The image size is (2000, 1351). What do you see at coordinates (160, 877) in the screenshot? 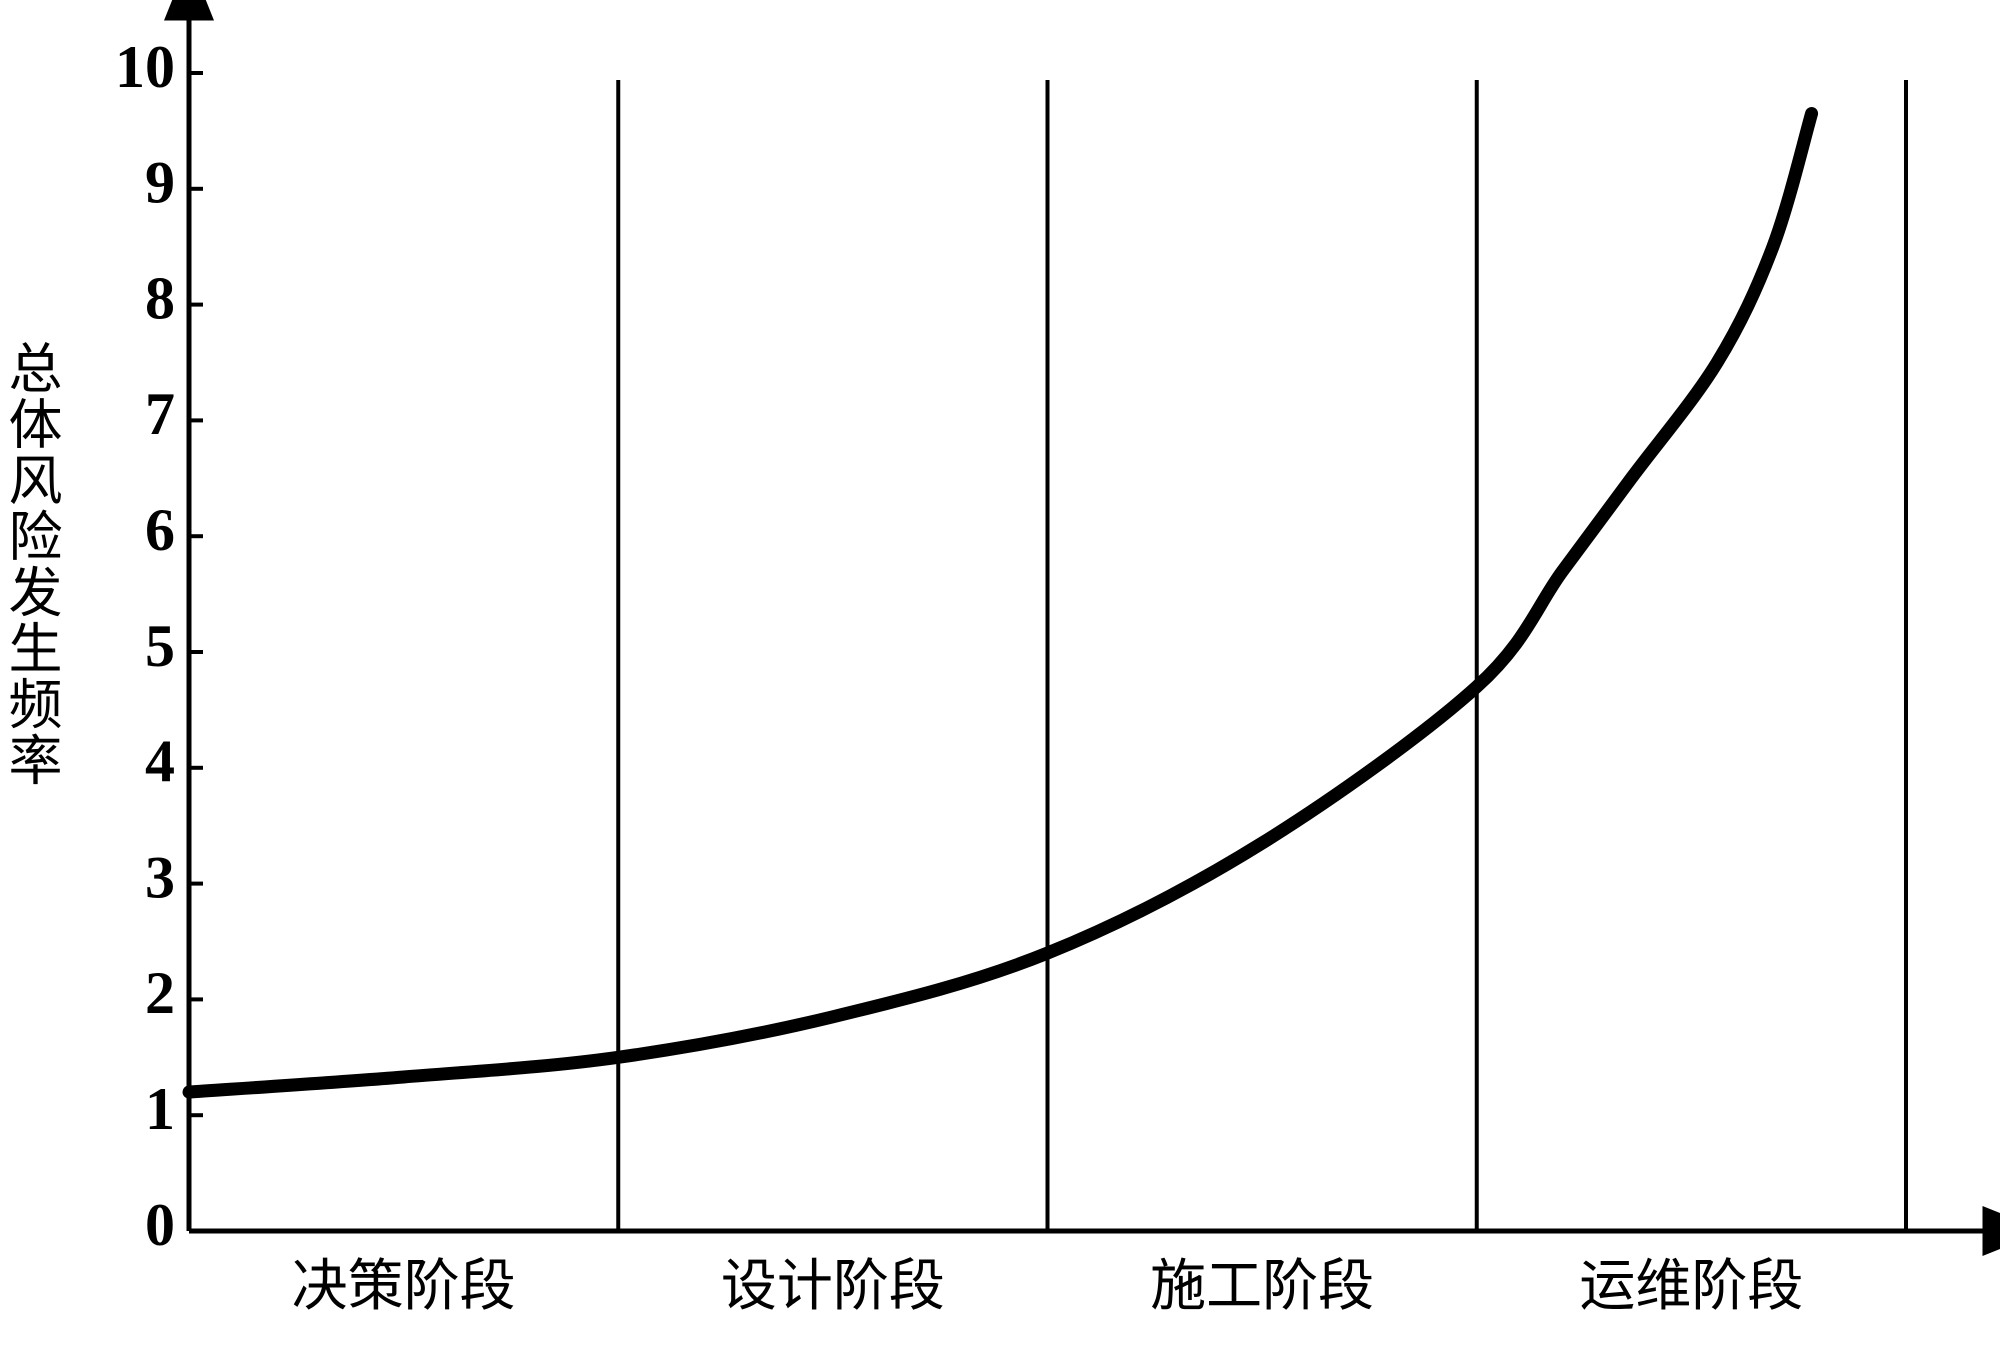
I see `y-tick-label: 3` at bounding box center [160, 877].